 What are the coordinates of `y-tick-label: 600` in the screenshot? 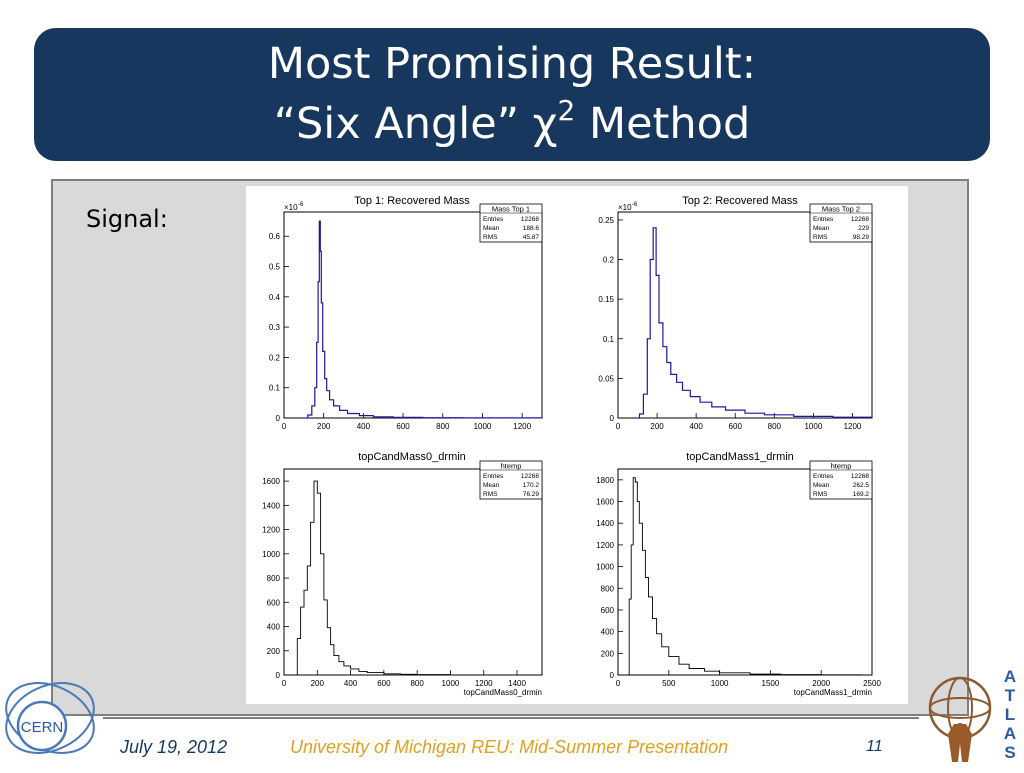 It's located at (274, 602).